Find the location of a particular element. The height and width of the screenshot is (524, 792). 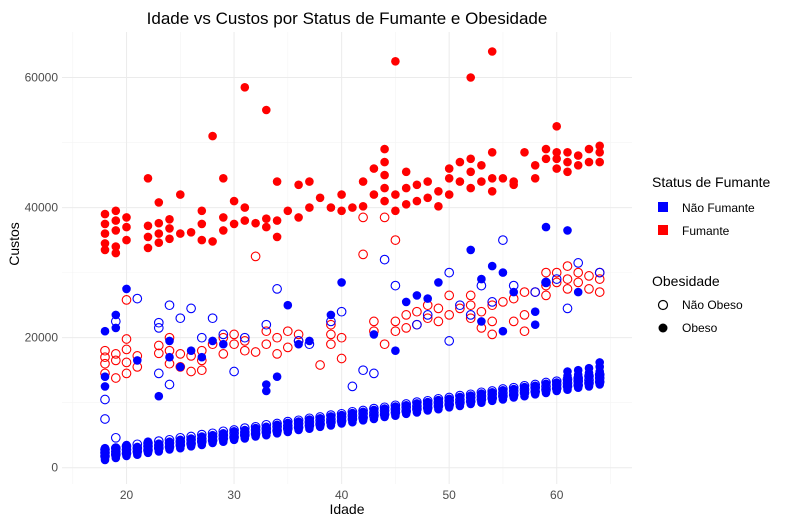

x-tick-label: 20 is located at coordinates (127, 495).